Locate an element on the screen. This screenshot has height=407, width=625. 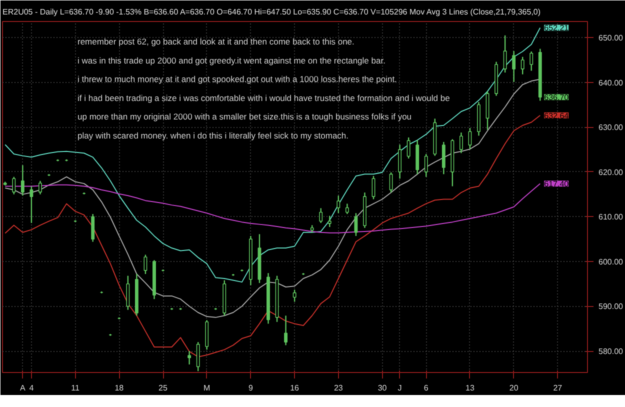
data-label: 632.64 is located at coordinates (557, 115).